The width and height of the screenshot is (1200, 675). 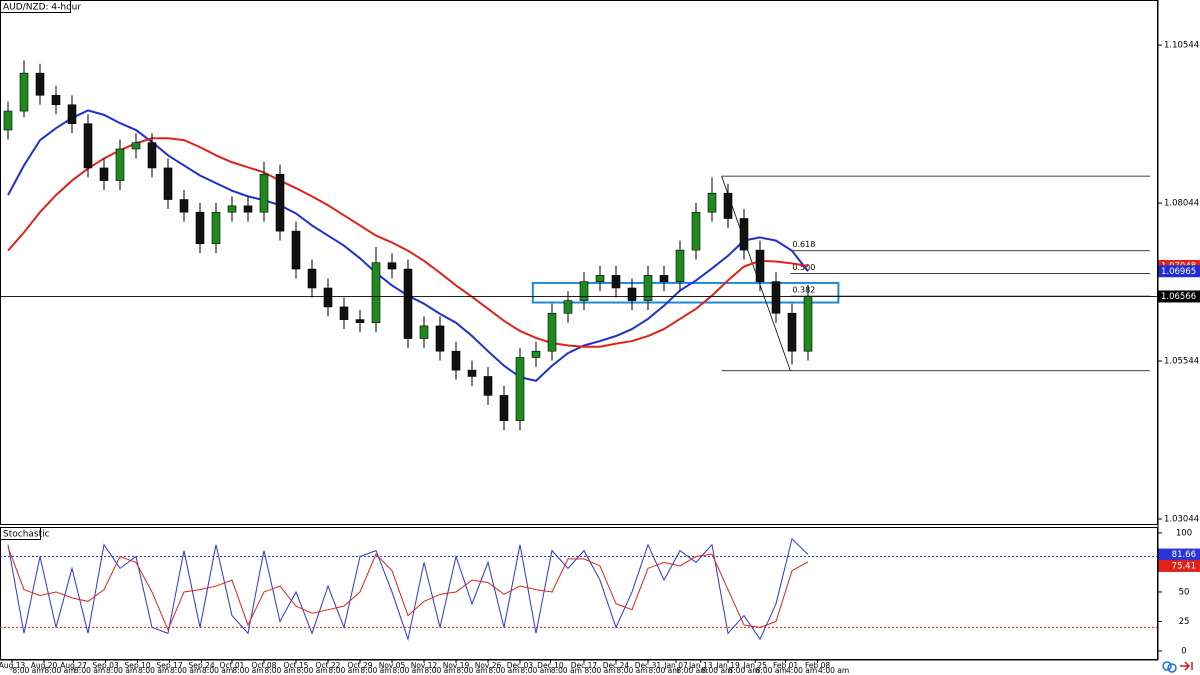 I want to click on x-tick-label: Dec 24, so click(x=616, y=665).